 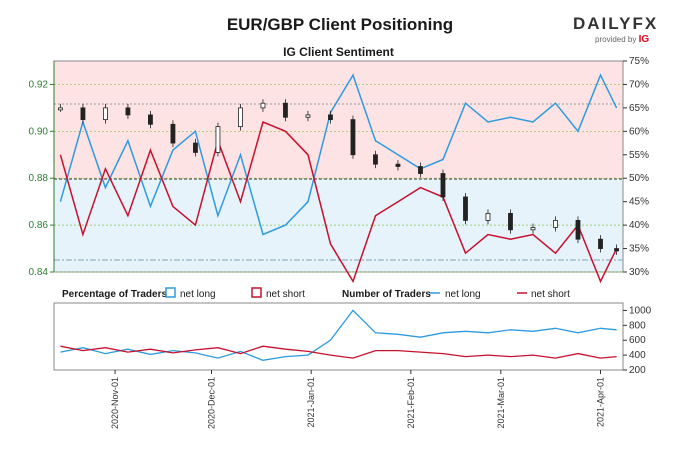 I want to click on left-tick-label: 0.88, so click(x=39, y=178).